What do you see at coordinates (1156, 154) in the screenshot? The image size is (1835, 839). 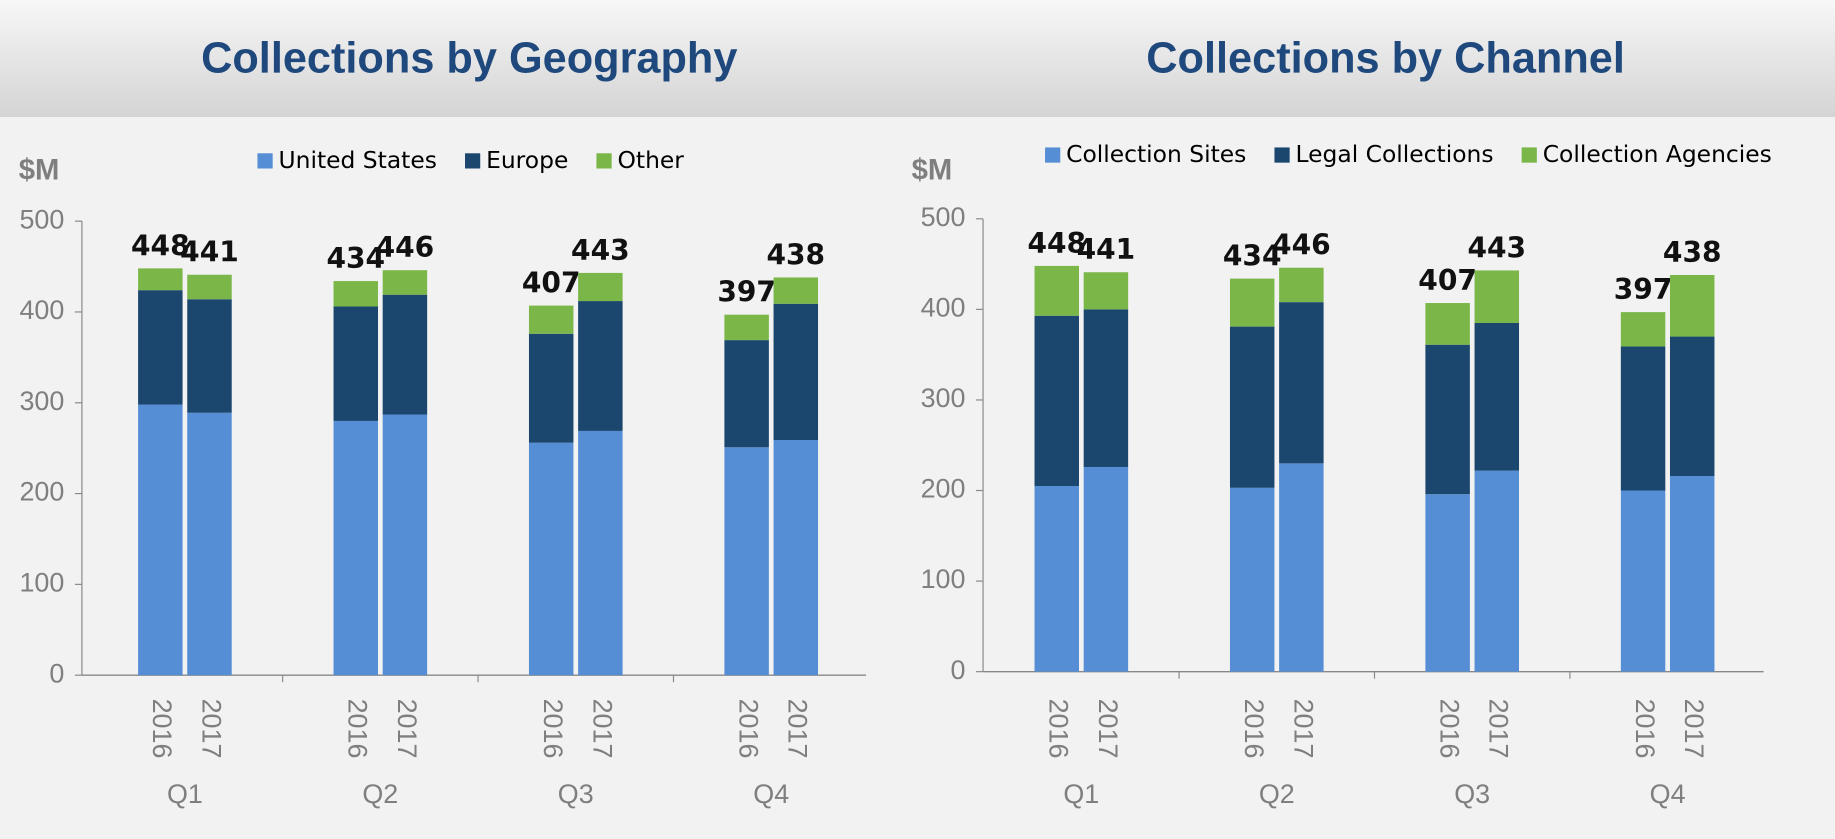 I see `legend-label: Collection Sites` at bounding box center [1156, 154].